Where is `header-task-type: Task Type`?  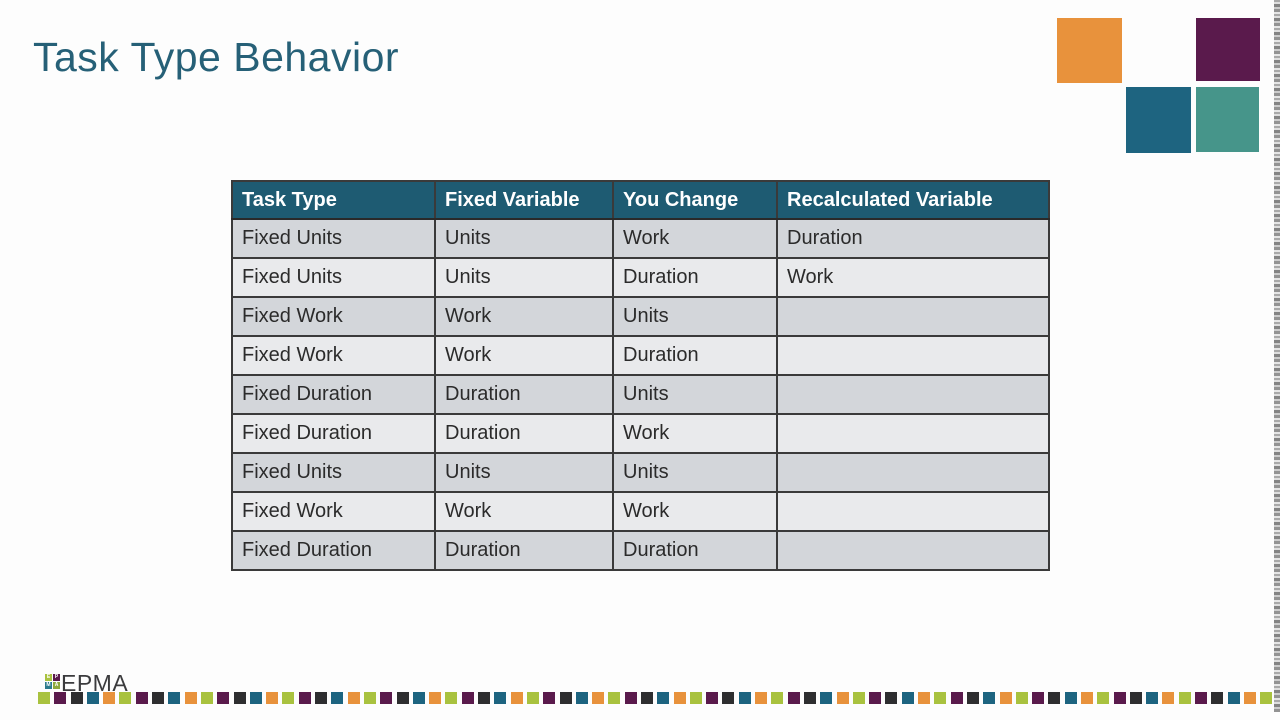 header-task-type: Task Type is located at coordinates (333, 200).